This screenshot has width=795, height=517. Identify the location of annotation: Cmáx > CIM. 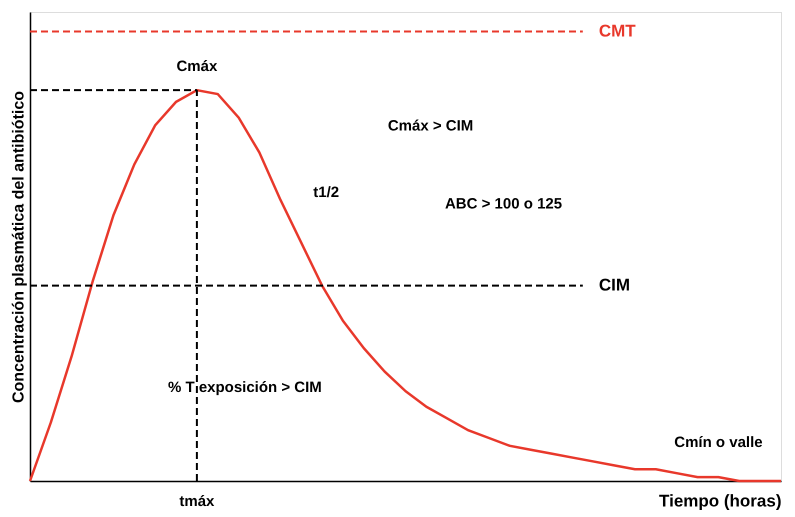
(431, 125).